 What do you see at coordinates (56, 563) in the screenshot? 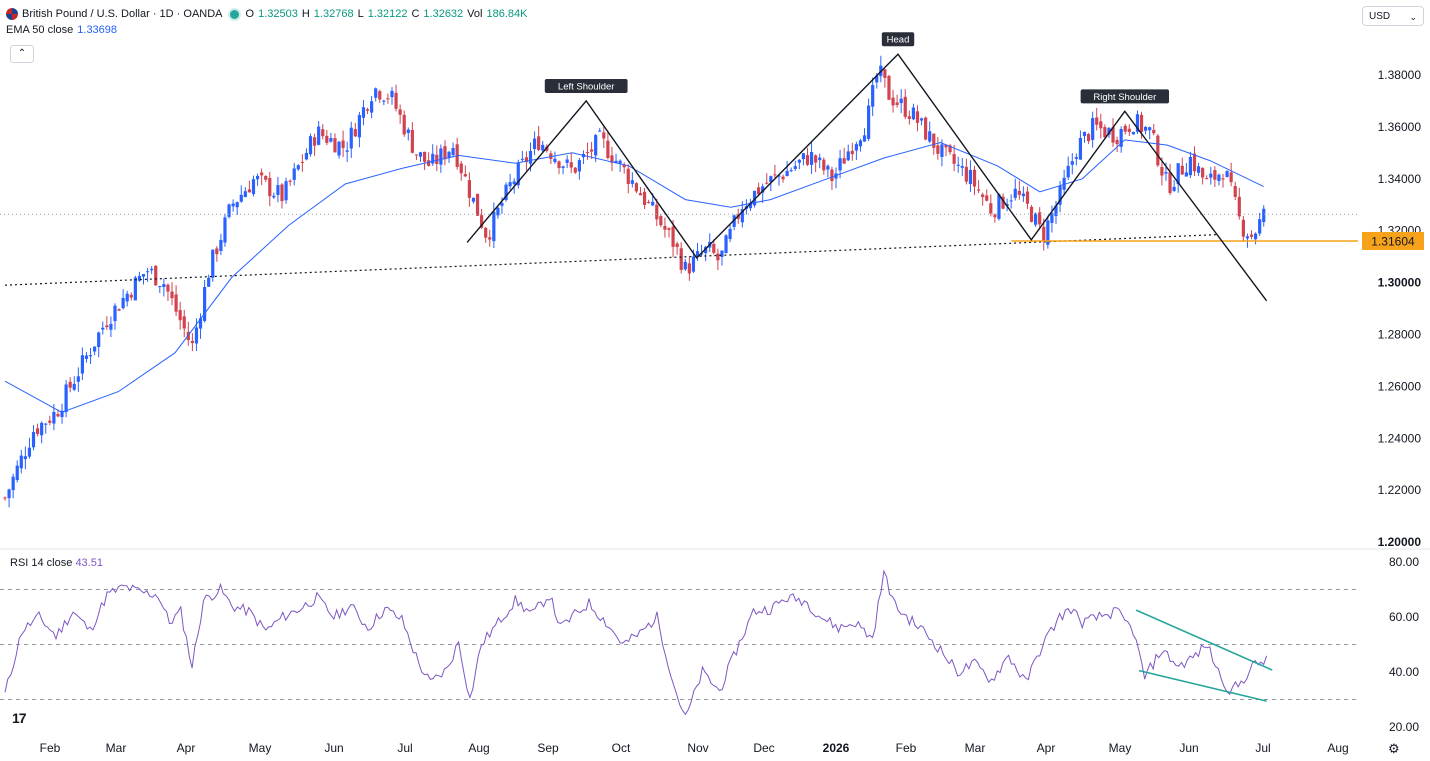
I see `rsi-legend: RSI 14 close 43.51` at bounding box center [56, 563].